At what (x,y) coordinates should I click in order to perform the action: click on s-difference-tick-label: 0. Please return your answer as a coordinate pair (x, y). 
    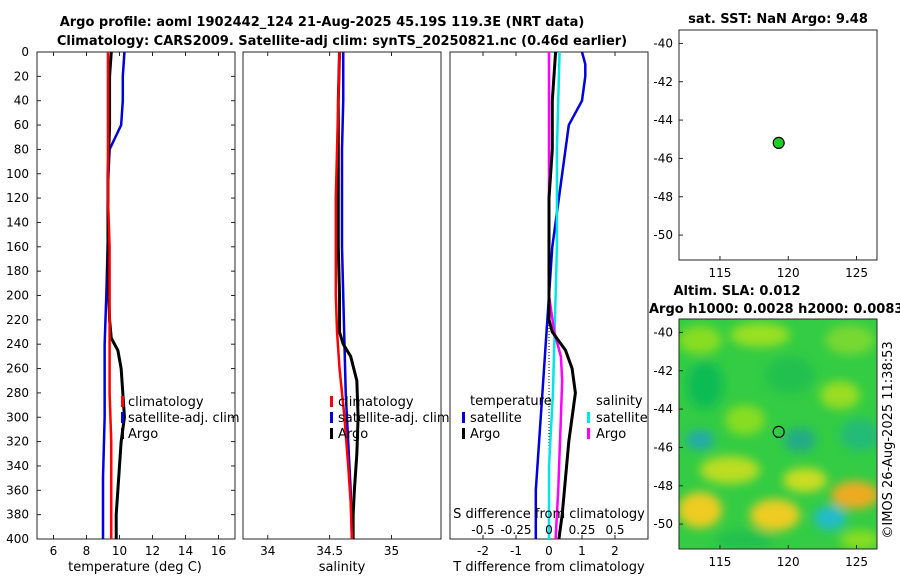
    Looking at the image, I should click on (549, 530).